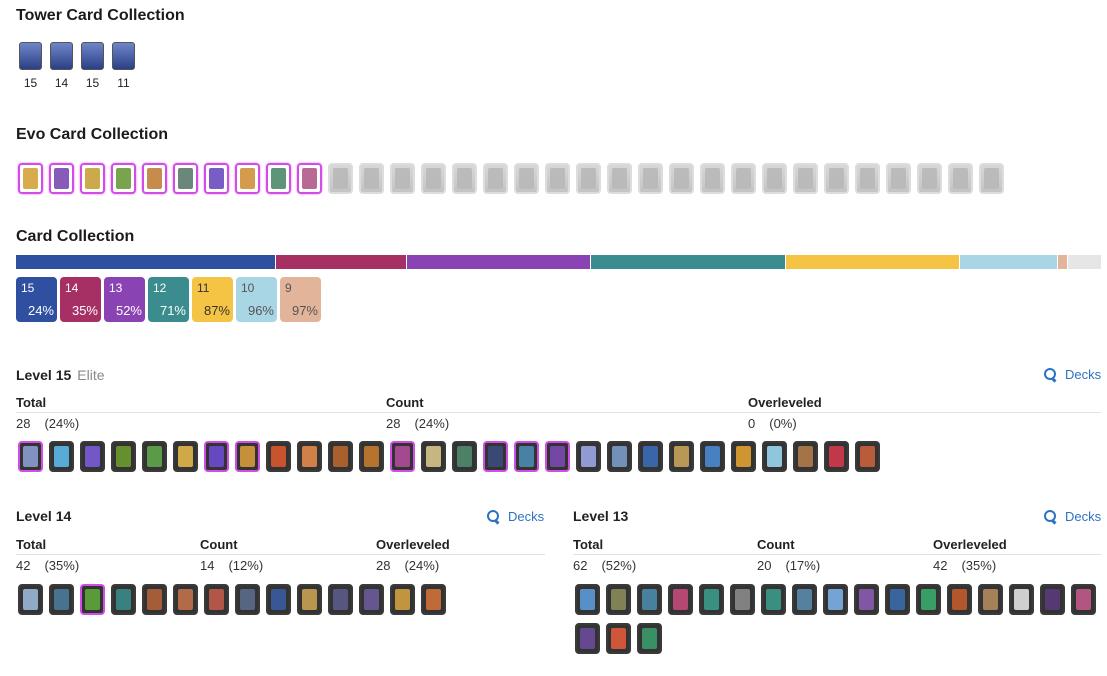  I want to click on level-13-decks-link: Decks, so click(1072, 516).